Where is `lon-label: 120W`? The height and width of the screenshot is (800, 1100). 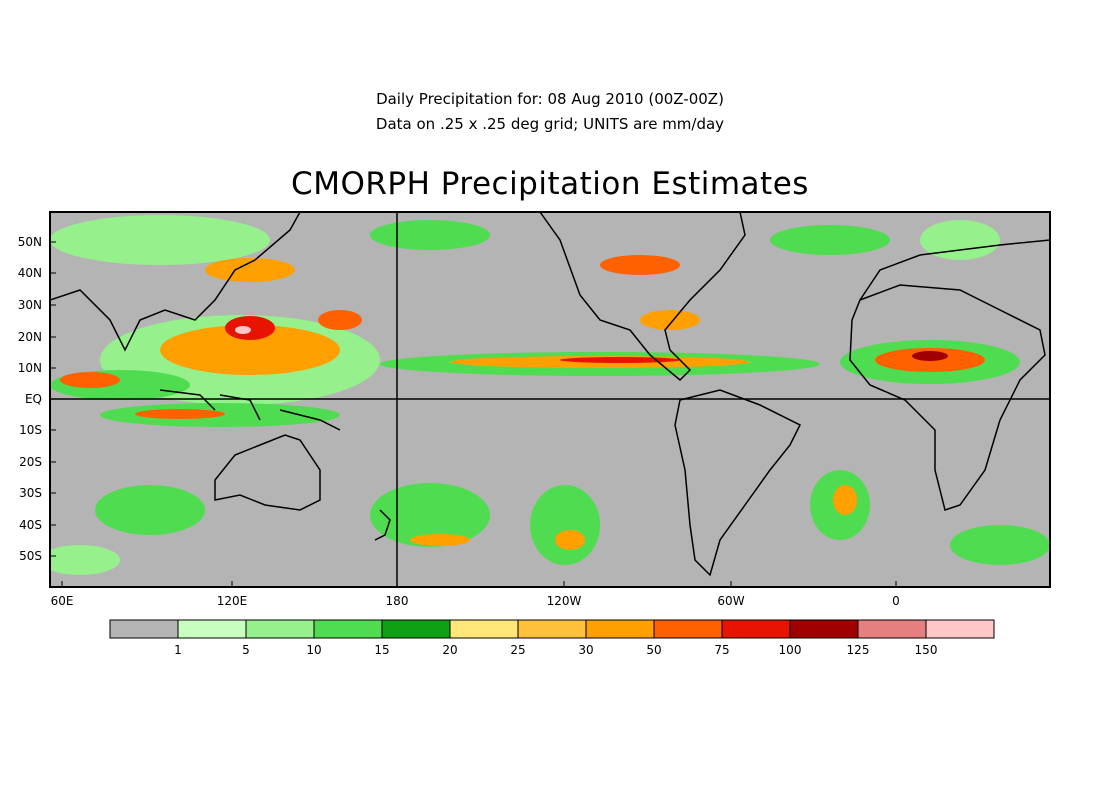
lon-label: 120W is located at coordinates (564, 601).